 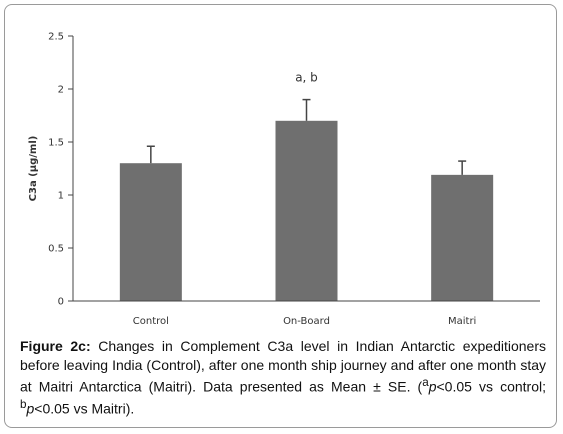 I want to click on y-tick-label: 0, so click(x=61, y=302).